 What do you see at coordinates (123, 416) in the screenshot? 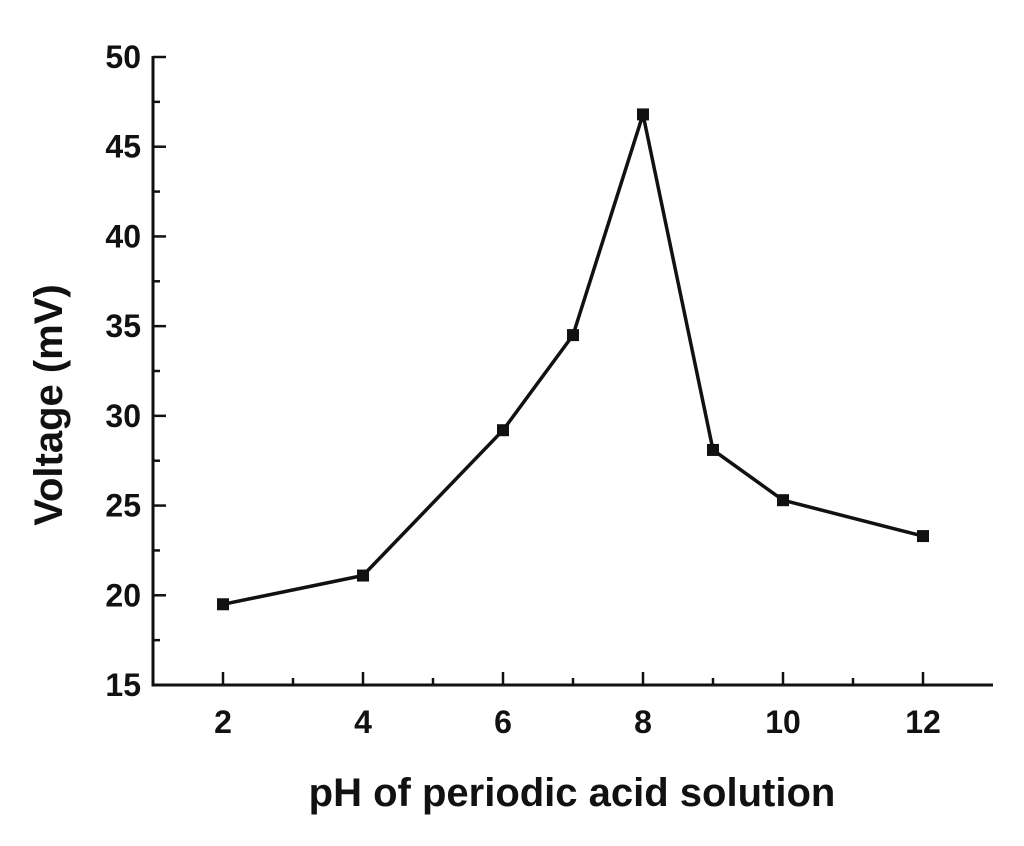
I see `y-tick-label: 30` at bounding box center [123, 416].